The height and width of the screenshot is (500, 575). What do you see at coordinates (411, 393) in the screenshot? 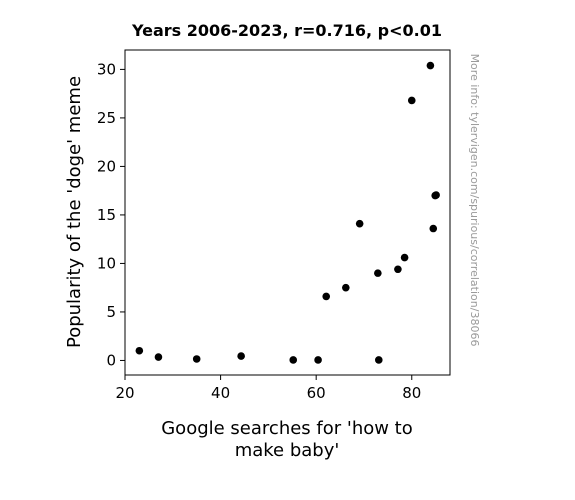
I see `x-tick-label: 80` at bounding box center [411, 393].